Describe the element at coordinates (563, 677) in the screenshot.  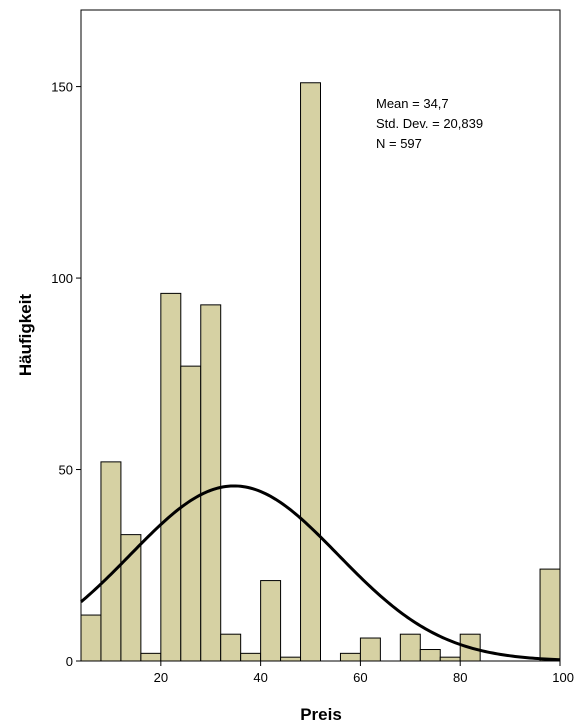
I see `x-tick-label: 100` at that location.